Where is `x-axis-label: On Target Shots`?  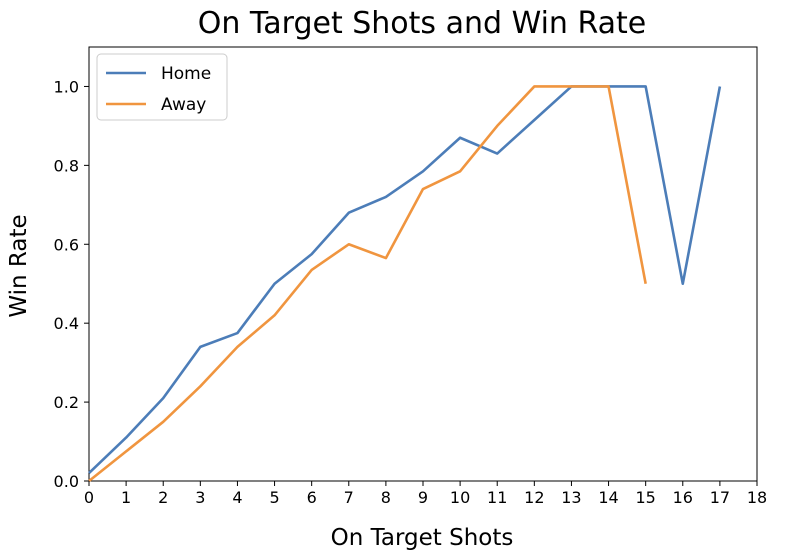
x-axis-label: On Target Shots is located at coordinates (422, 538).